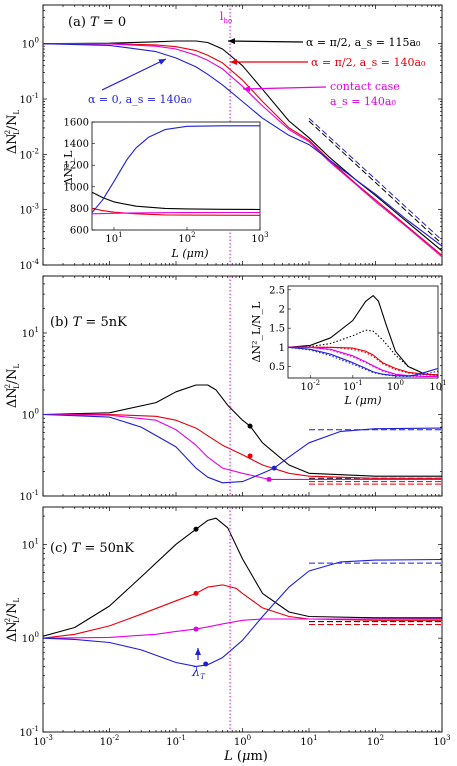 This screenshot has height=766, width=457. I want to click on x-tick-label: 10⁻³, so click(43, 741).